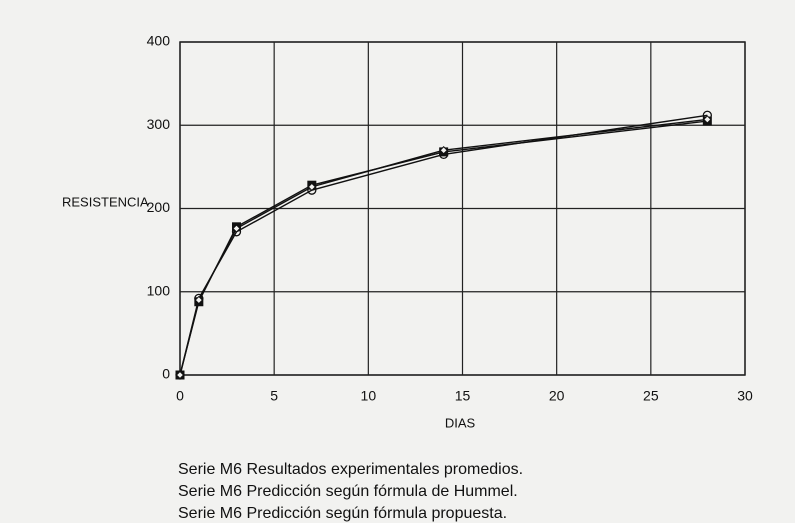 The height and width of the screenshot is (523, 795). Describe the element at coordinates (180, 396) in the screenshot. I see `x-tick-label: 0` at that location.